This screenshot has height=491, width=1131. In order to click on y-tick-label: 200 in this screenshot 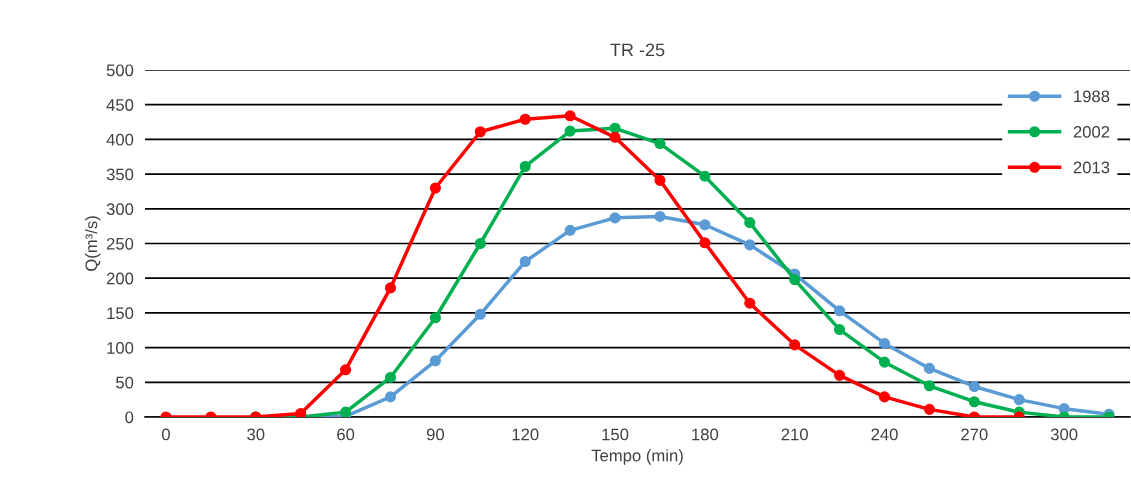, I will do `click(120, 278)`.